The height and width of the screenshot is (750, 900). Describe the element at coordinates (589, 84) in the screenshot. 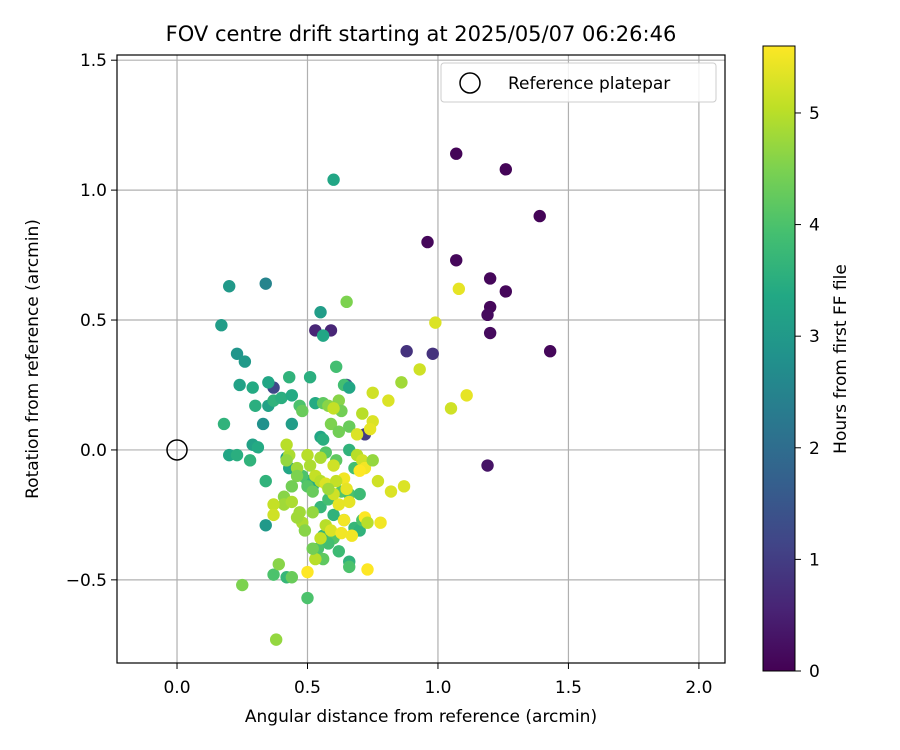

I see `legend-label: Reference platepar` at that location.